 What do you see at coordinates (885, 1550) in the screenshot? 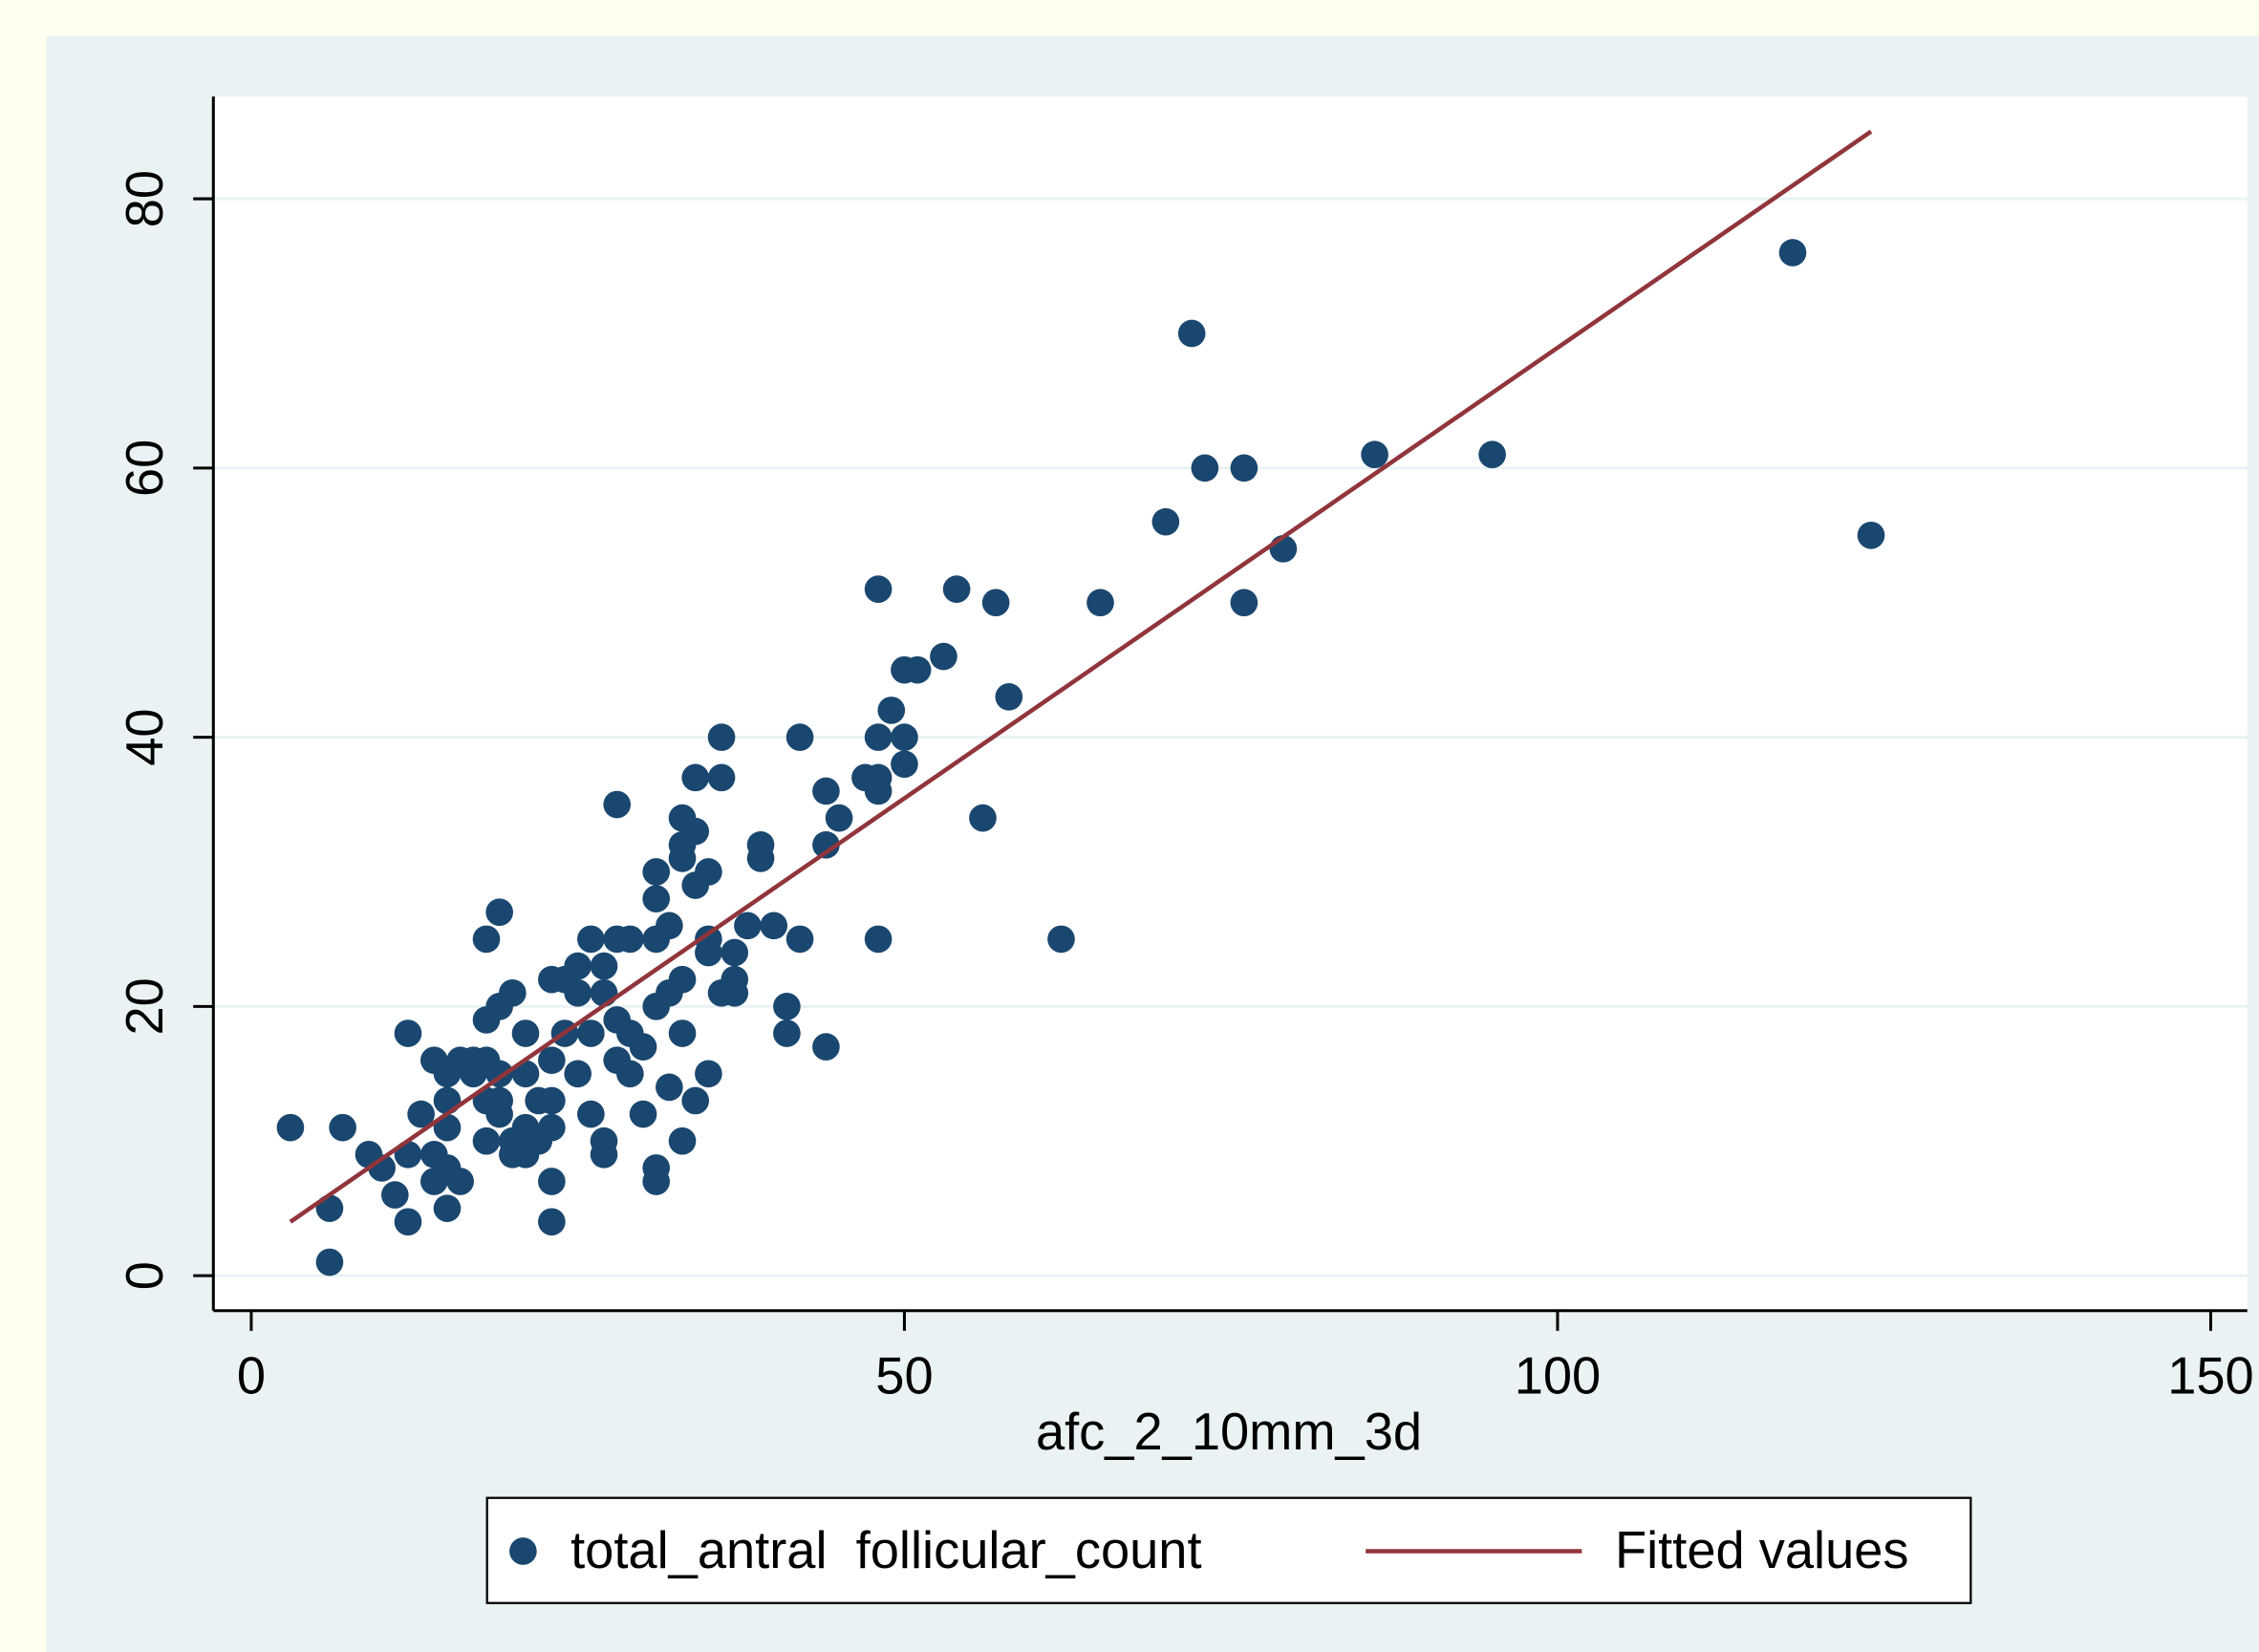
I see `legend-label: total_antral follicular_count` at bounding box center [885, 1550].